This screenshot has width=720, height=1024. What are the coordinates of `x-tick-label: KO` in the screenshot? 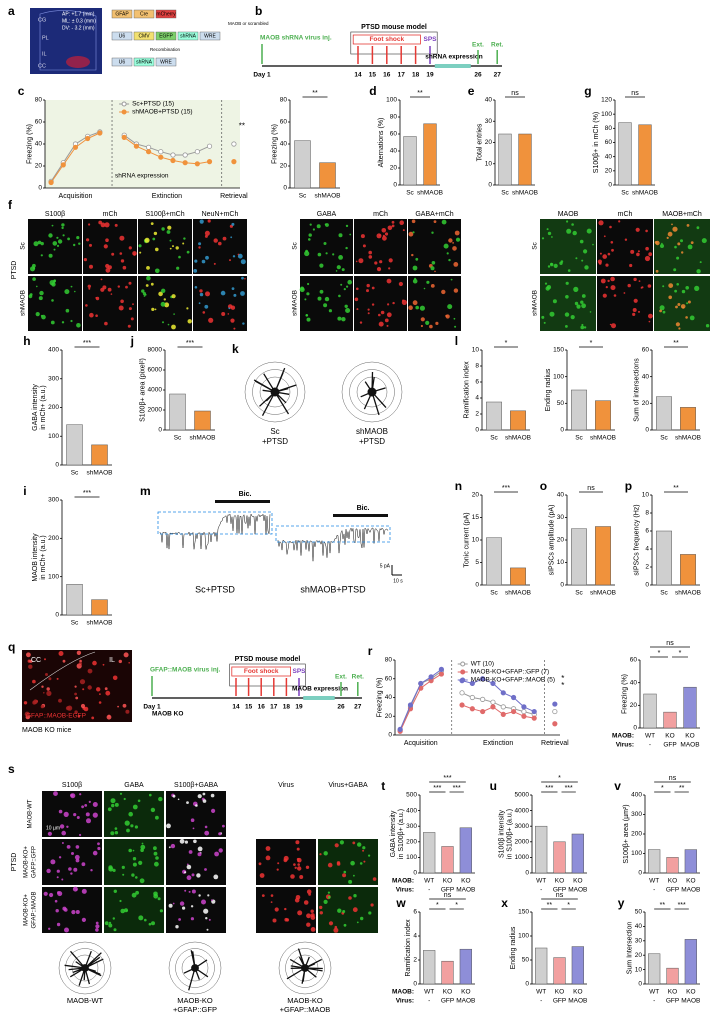 It's located at (689, 736).